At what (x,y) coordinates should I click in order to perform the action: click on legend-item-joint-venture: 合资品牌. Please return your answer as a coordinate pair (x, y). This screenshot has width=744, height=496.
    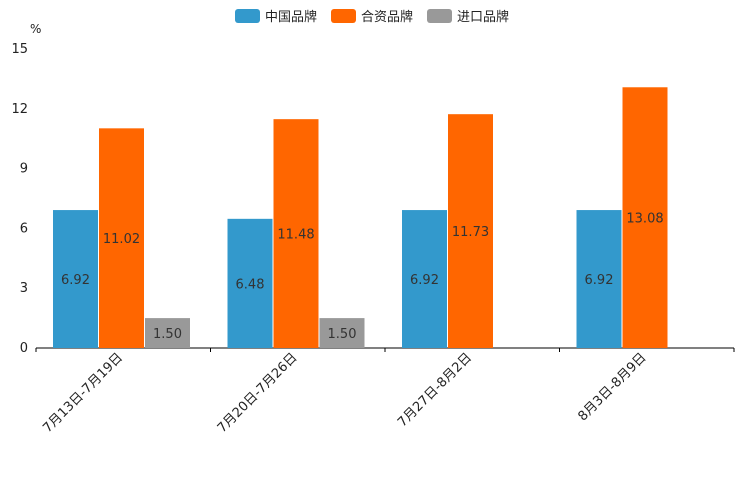
    Looking at the image, I should click on (371, 15).